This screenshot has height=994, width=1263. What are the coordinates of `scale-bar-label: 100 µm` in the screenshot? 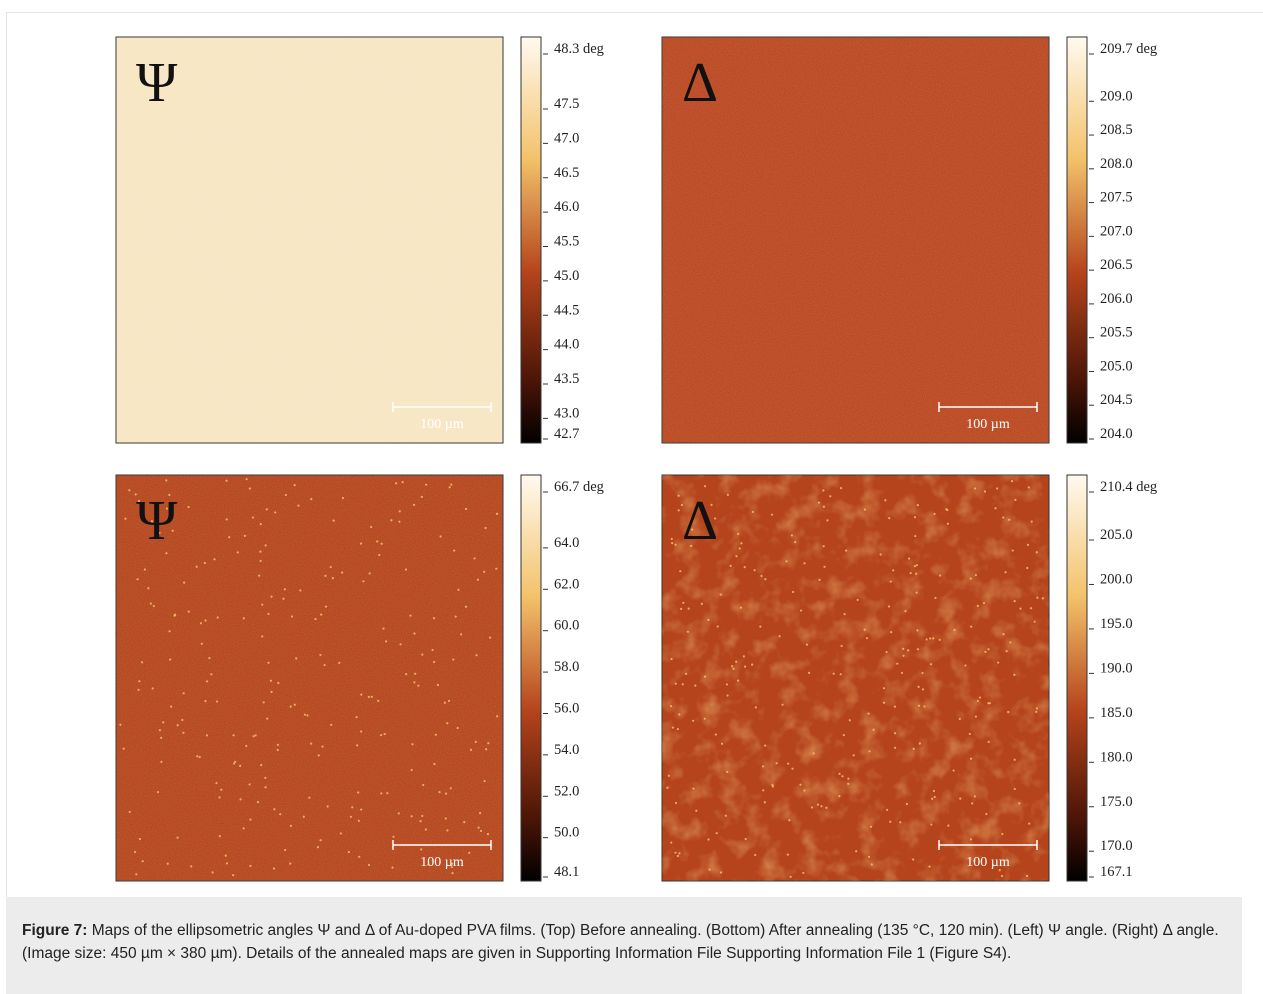 It's located at (988, 862).